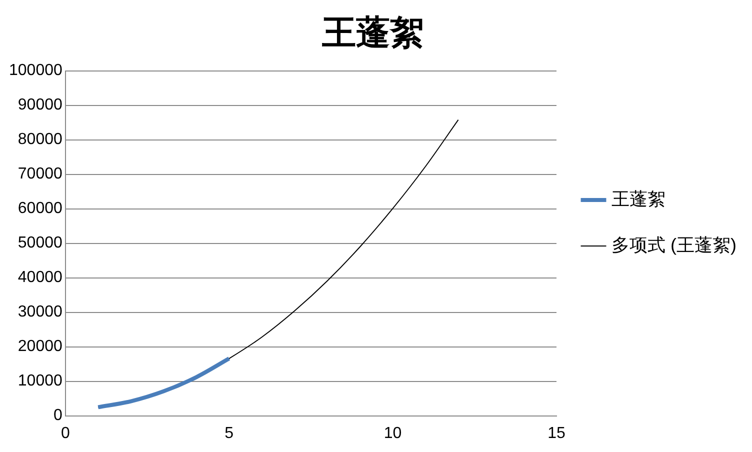 This screenshot has height=452, width=752. I want to click on y-tick-label: 20000, so click(40, 347).